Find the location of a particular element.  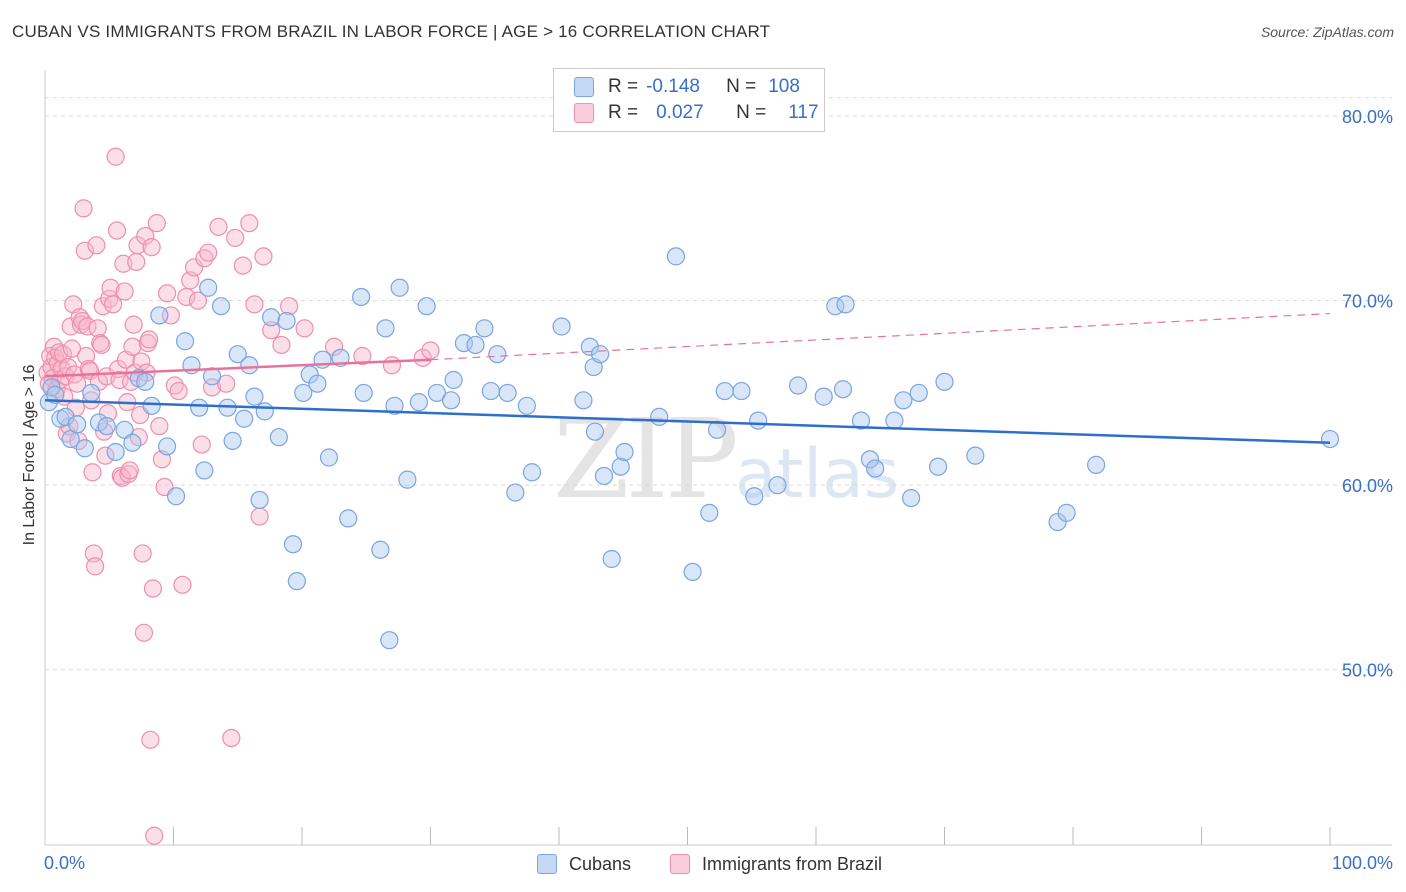

bottom-legend-brazil: Immigrants from Brazil is located at coordinates (776, 864).